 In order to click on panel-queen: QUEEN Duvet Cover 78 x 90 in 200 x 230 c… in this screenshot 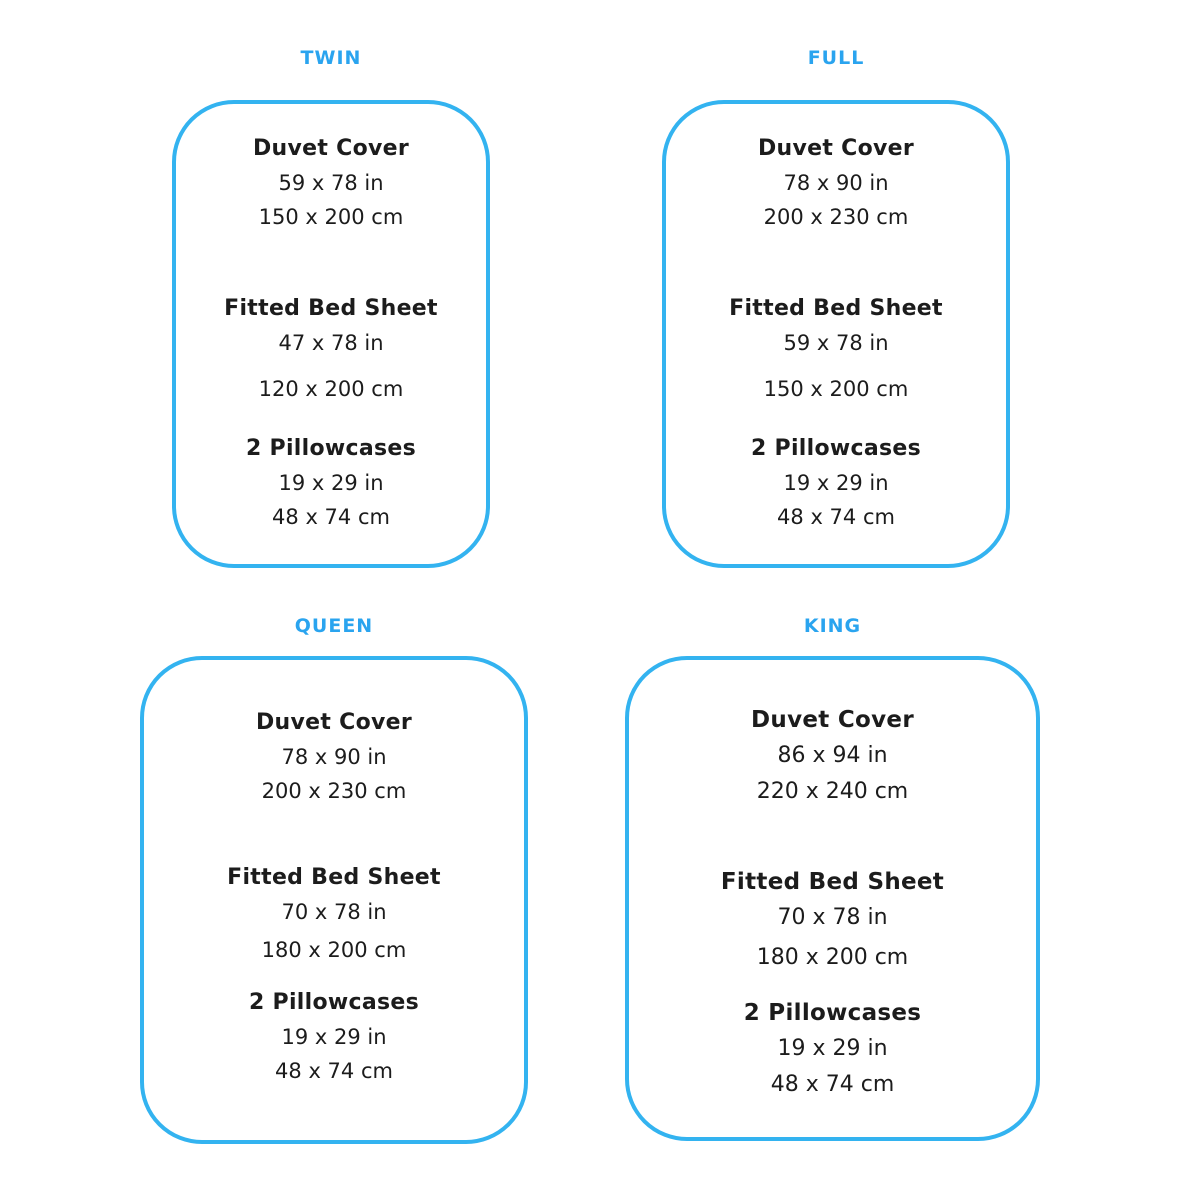, I will do `click(334, 879)`.